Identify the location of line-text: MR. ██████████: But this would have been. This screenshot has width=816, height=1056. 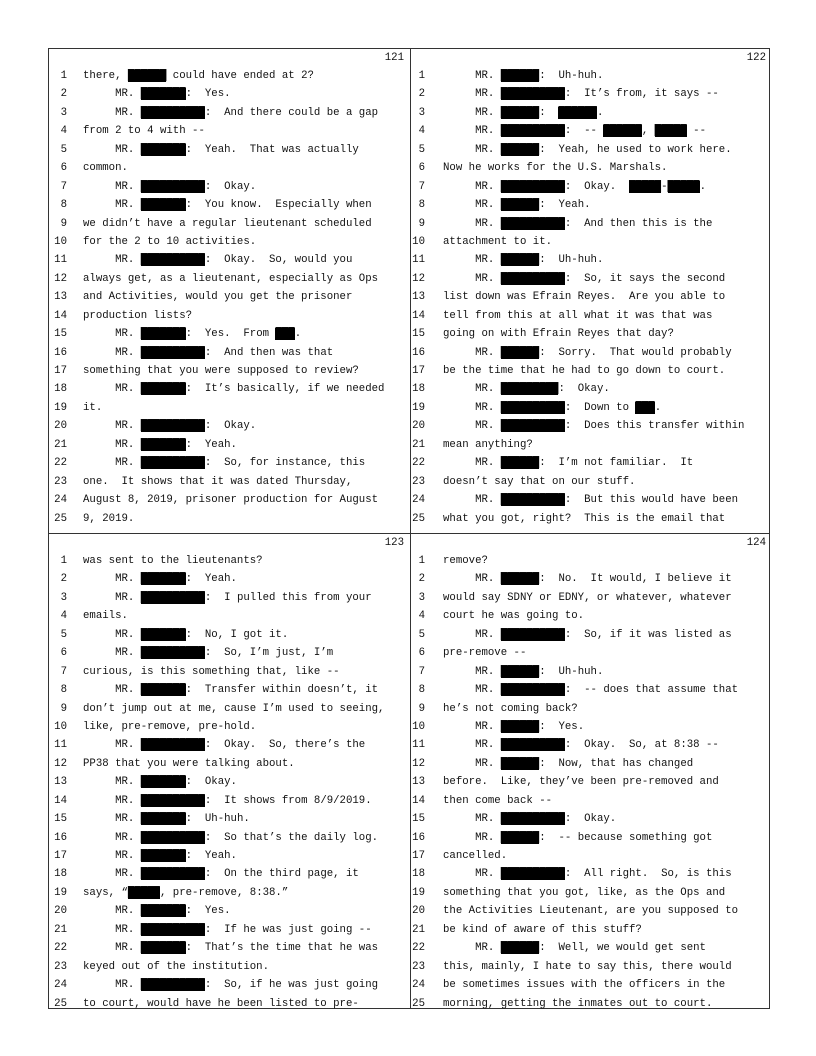
(591, 500).